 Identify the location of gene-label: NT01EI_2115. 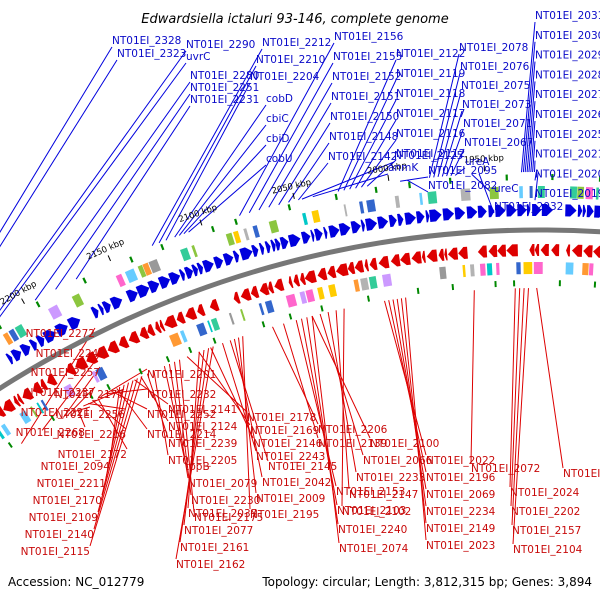
(55, 552).